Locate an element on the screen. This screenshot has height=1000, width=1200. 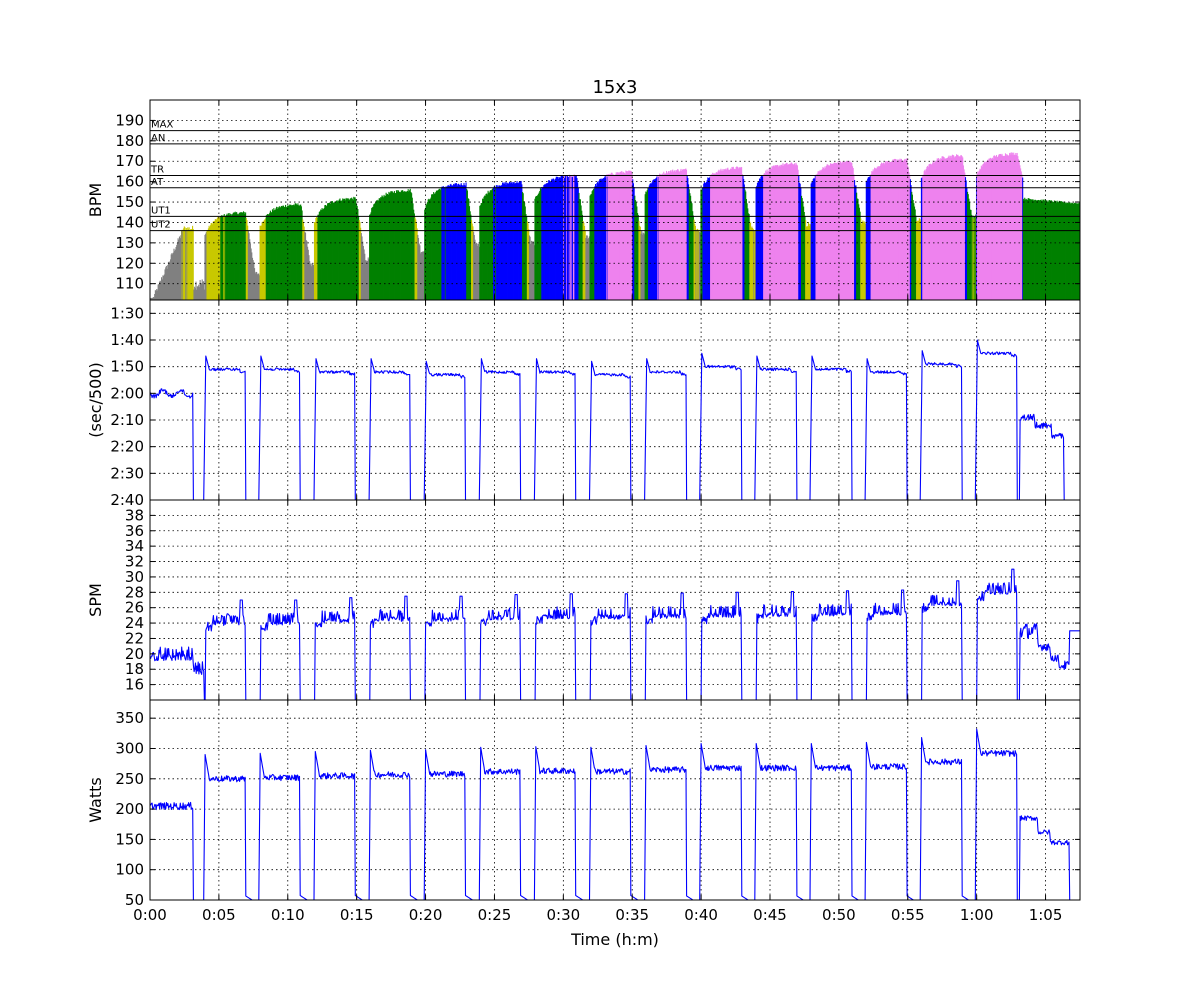
y-tick-label: 160 is located at coordinates (129, 182).